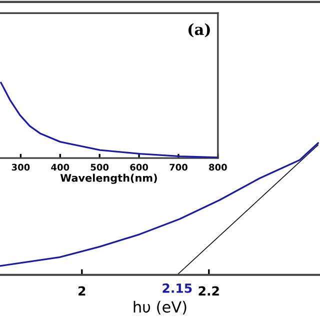  I want to click on x-tick-label: 600, so click(139, 167).